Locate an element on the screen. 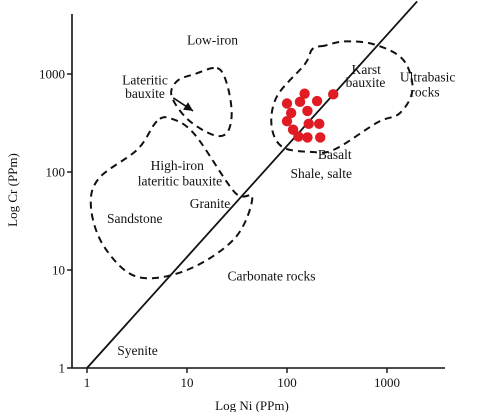  region-label: Carbonate rocks is located at coordinates (271, 276).